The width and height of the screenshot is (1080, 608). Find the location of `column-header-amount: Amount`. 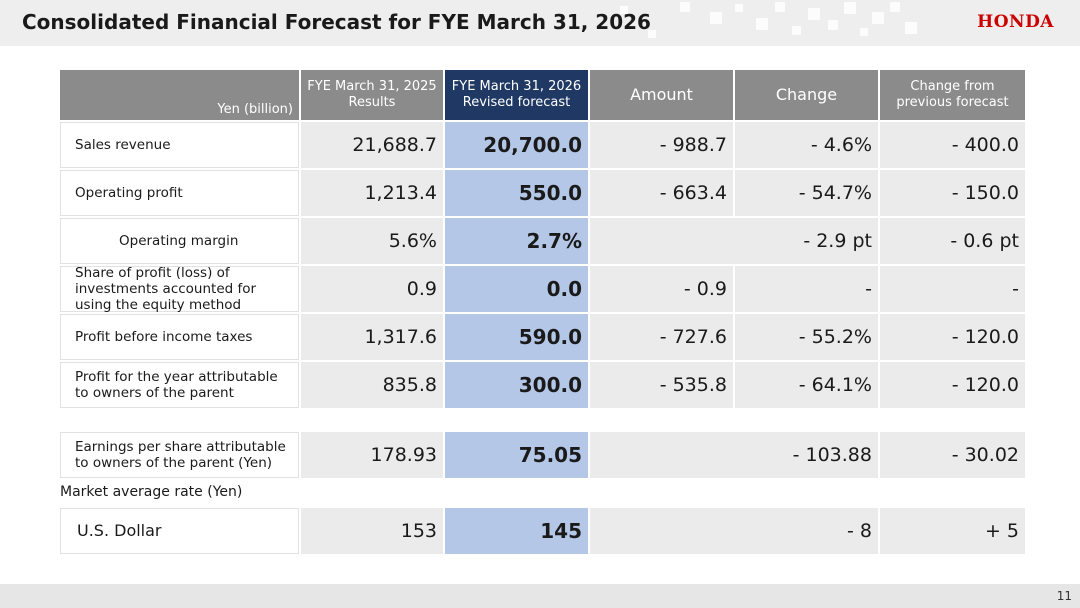

column-header-amount: Amount is located at coordinates (661, 95).